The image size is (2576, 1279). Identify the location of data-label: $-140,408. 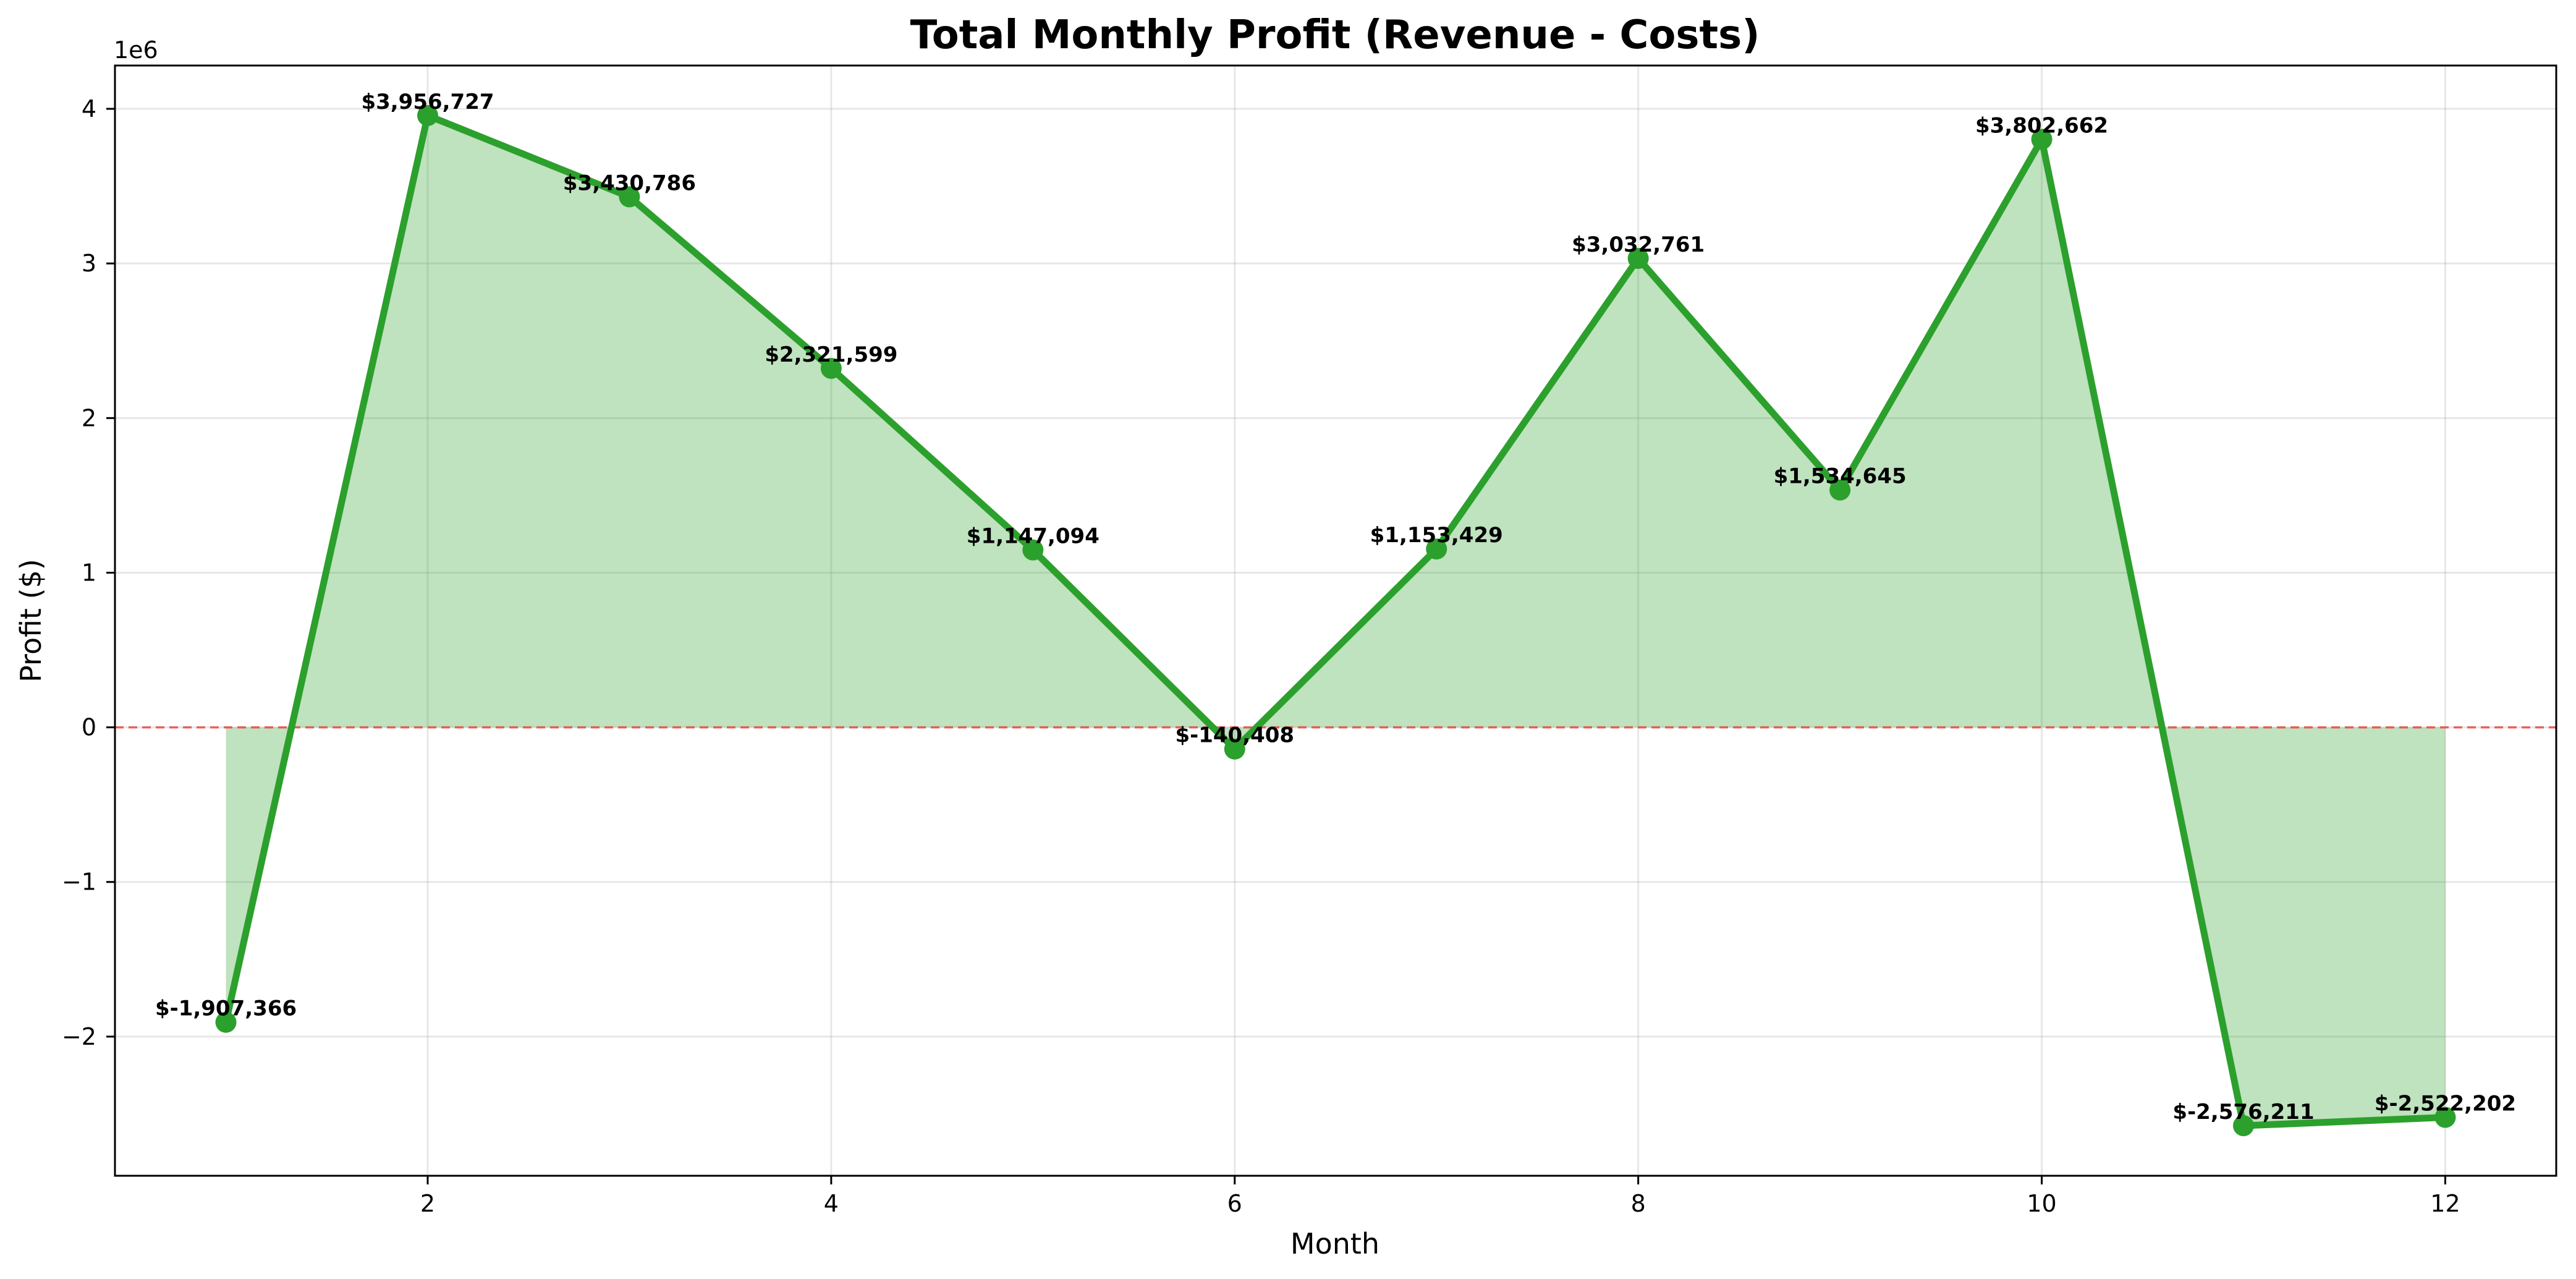
(1234, 735).